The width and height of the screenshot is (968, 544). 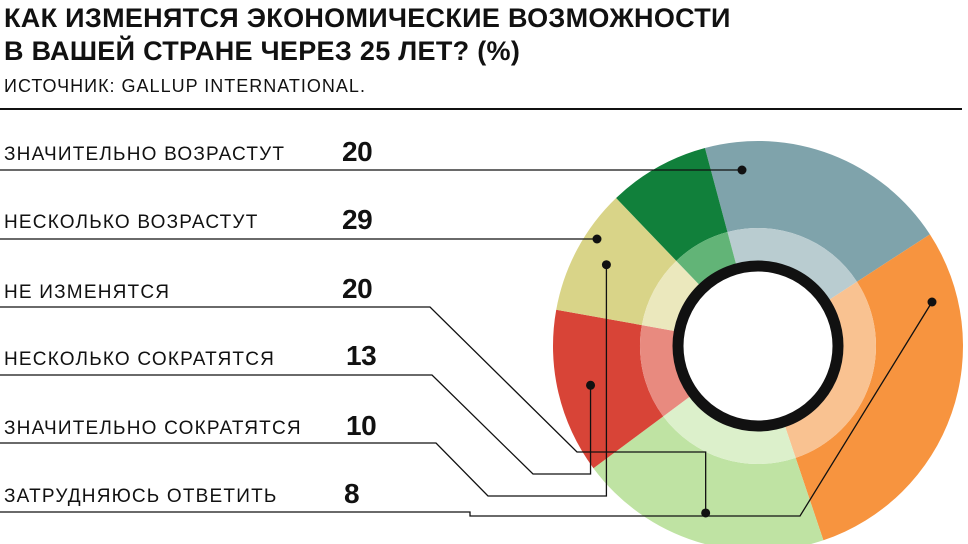 What do you see at coordinates (87, 292) in the screenshot?
I see `legend-label-3: НЕ ИЗМЕНЯТСЯ` at bounding box center [87, 292].